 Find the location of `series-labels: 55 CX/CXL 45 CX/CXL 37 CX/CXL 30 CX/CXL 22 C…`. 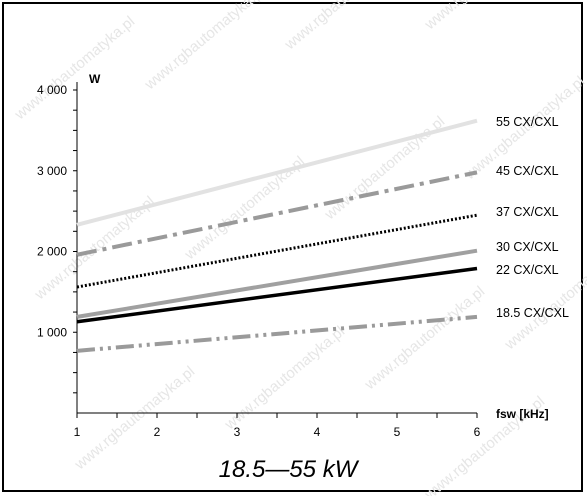

series-labels: 55 CX/CXL 45 CX/CXL 37 CX/CXL 30 CX/CXL 22 C… is located at coordinates (532, 217).